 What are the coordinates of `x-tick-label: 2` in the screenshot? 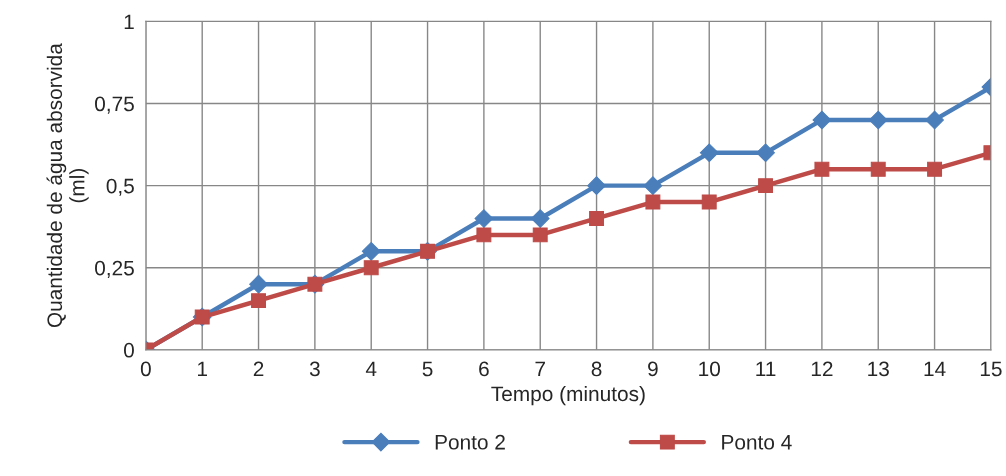 It's located at (258, 369).